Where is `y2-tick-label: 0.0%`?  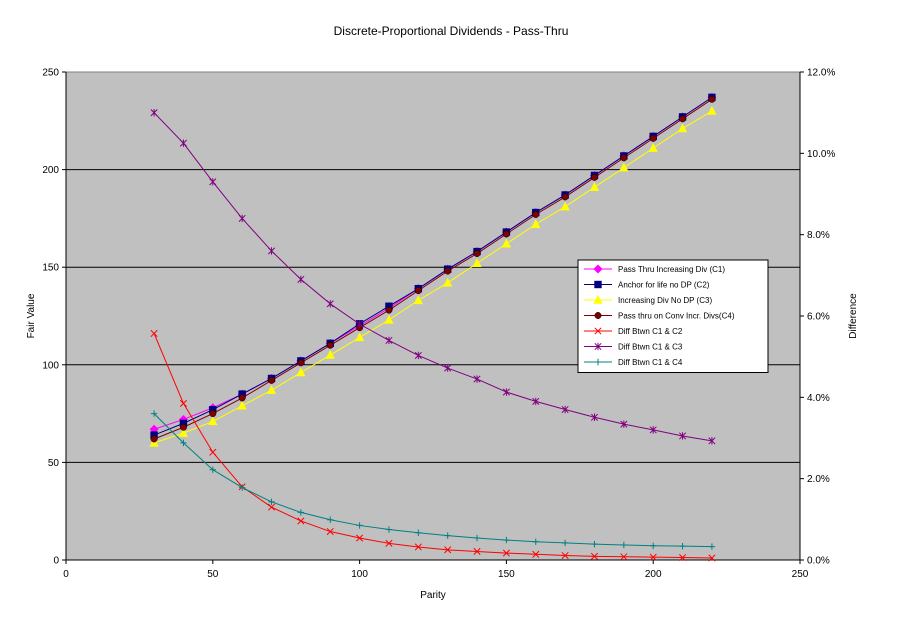
y2-tick-label: 0.0% is located at coordinates (818, 561).